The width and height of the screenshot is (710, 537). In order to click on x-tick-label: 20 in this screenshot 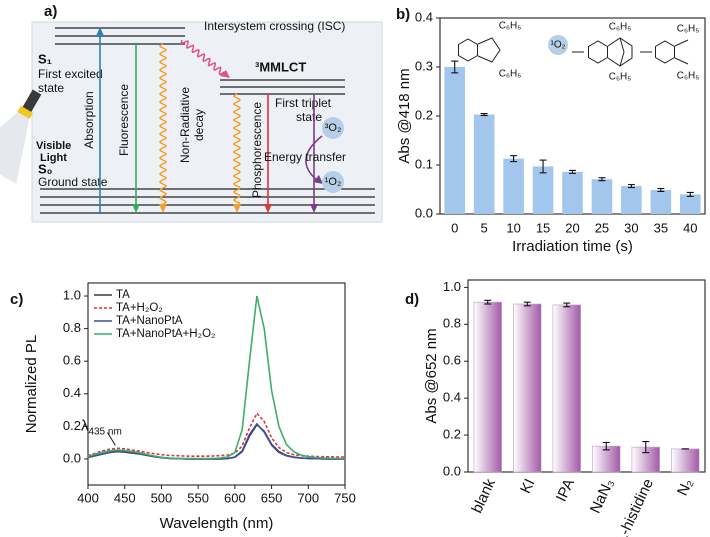, I will do `click(572, 227)`.